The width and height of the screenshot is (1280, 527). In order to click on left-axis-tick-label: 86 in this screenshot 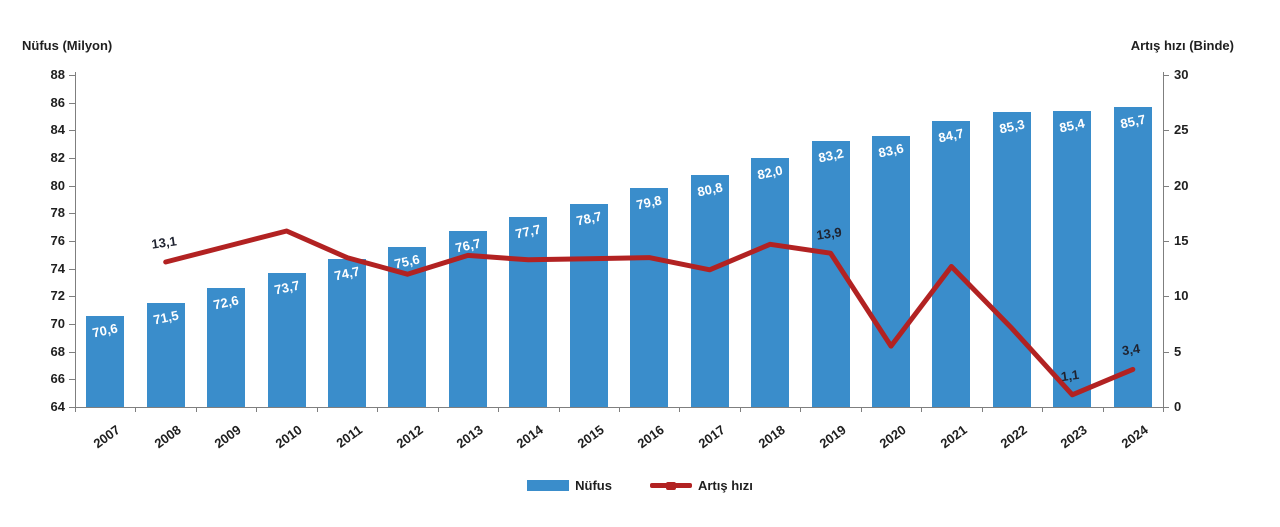, I will do `click(57, 102)`.